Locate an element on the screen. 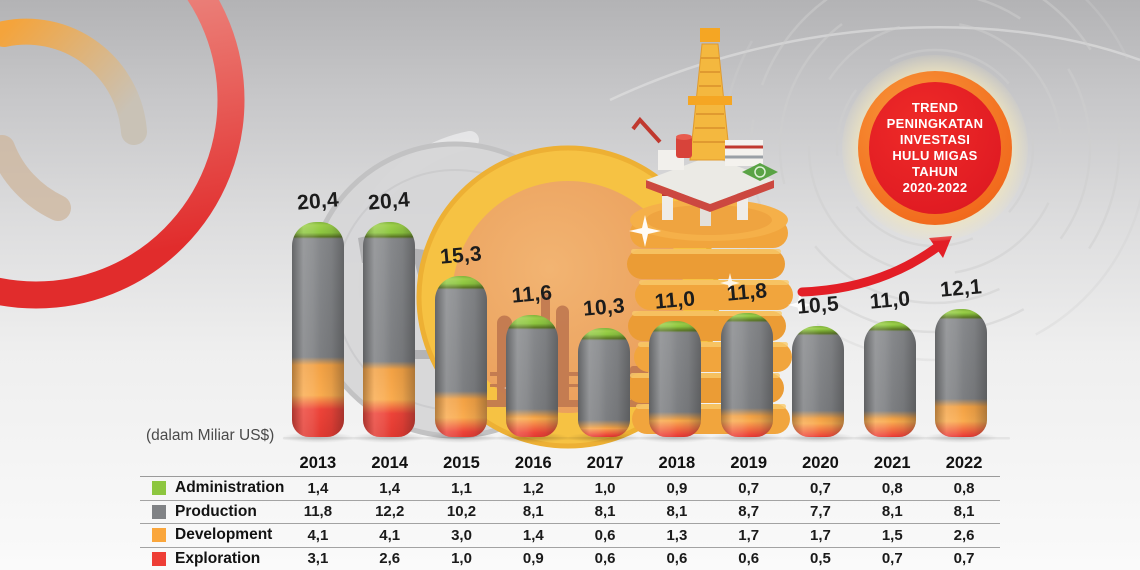  background-wave is located at coordinates (874, 64).